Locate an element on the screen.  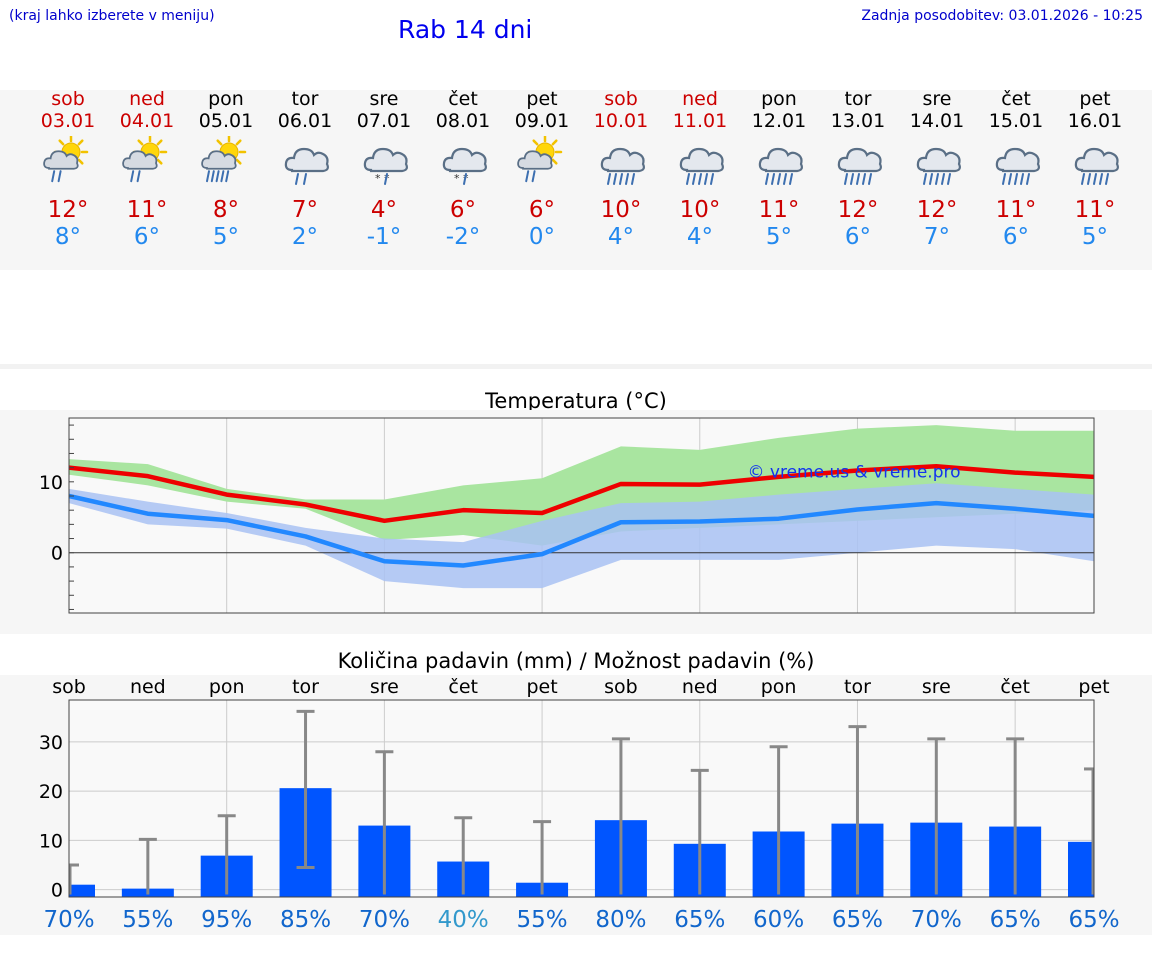
precip-probability: 55% is located at coordinates (542, 920).